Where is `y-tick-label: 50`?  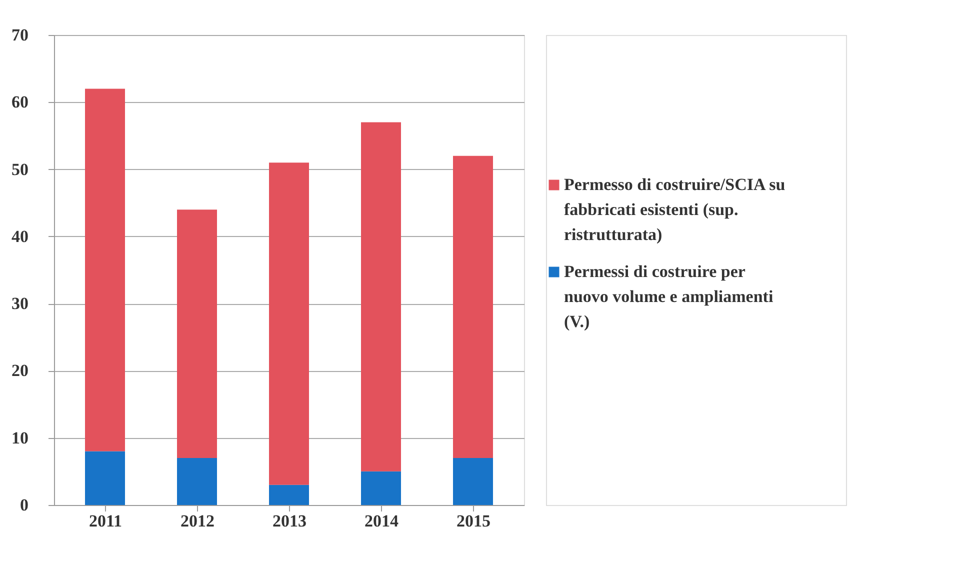 y-tick-label: 50 is located at coordinates (20, 169).